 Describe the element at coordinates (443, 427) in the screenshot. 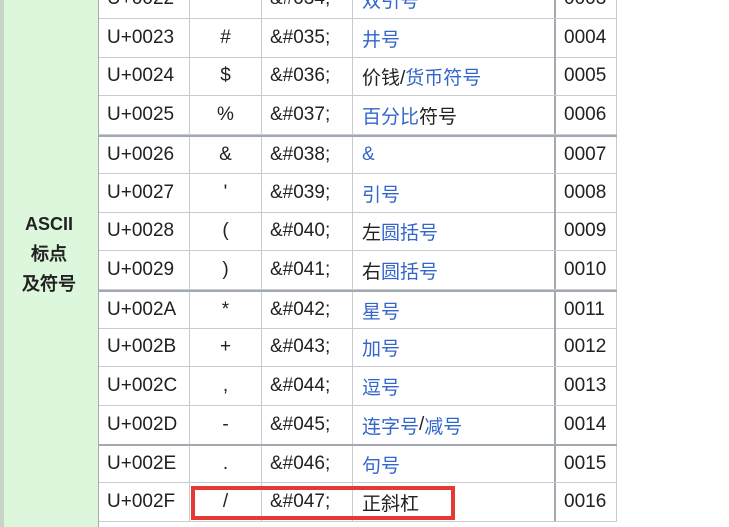

I see `name-link: 减号` at that location.